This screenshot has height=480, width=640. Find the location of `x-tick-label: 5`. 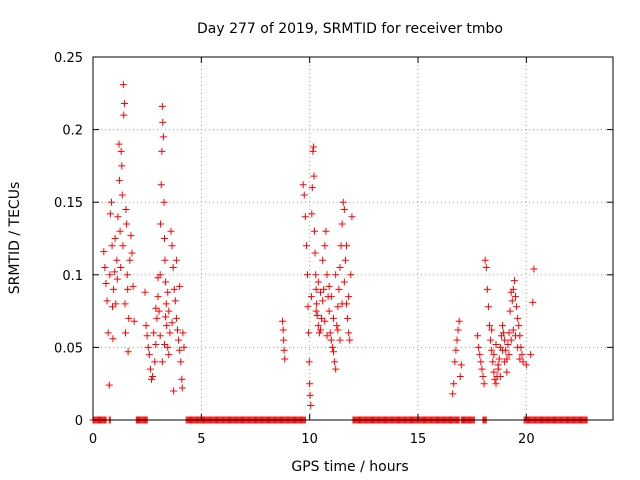

x-tick-label: 5 is located at coordinates (201, 439).